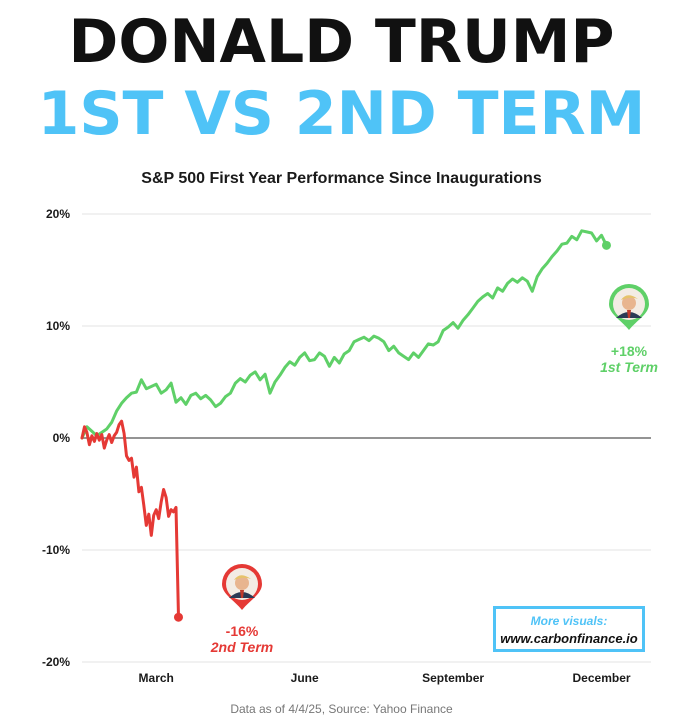  Describe the element at coordinates (156, 678) in the screenshot. I see `x-tick-label: March` at that location.